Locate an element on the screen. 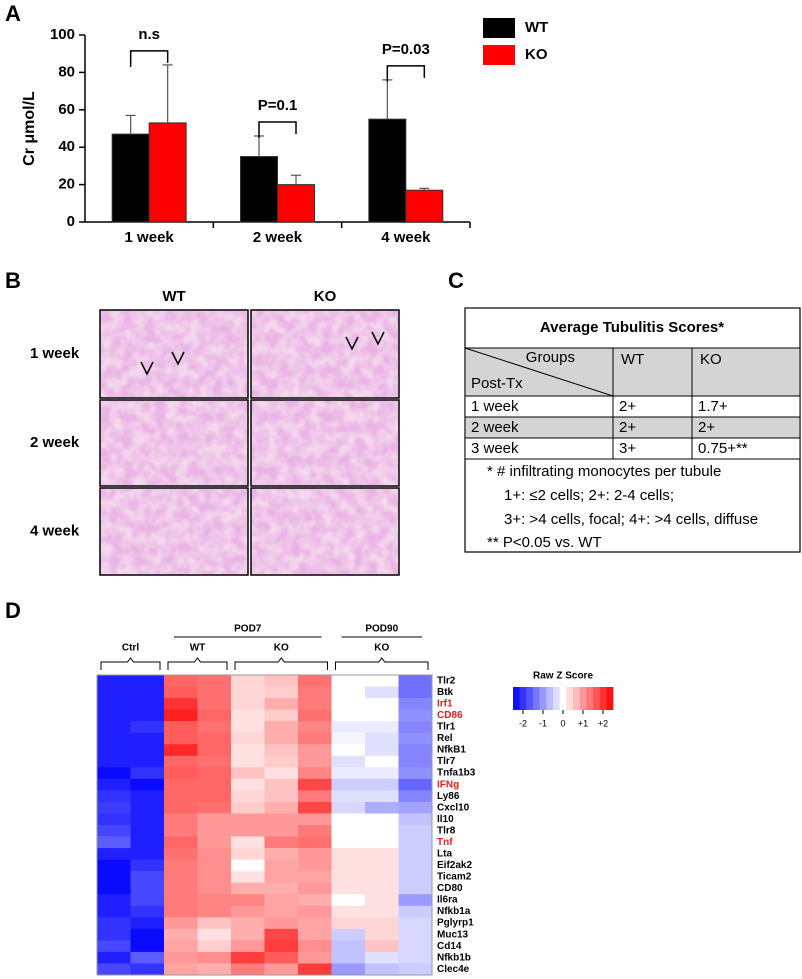  table-cell: 3+ is located at coordinates (627, 448).